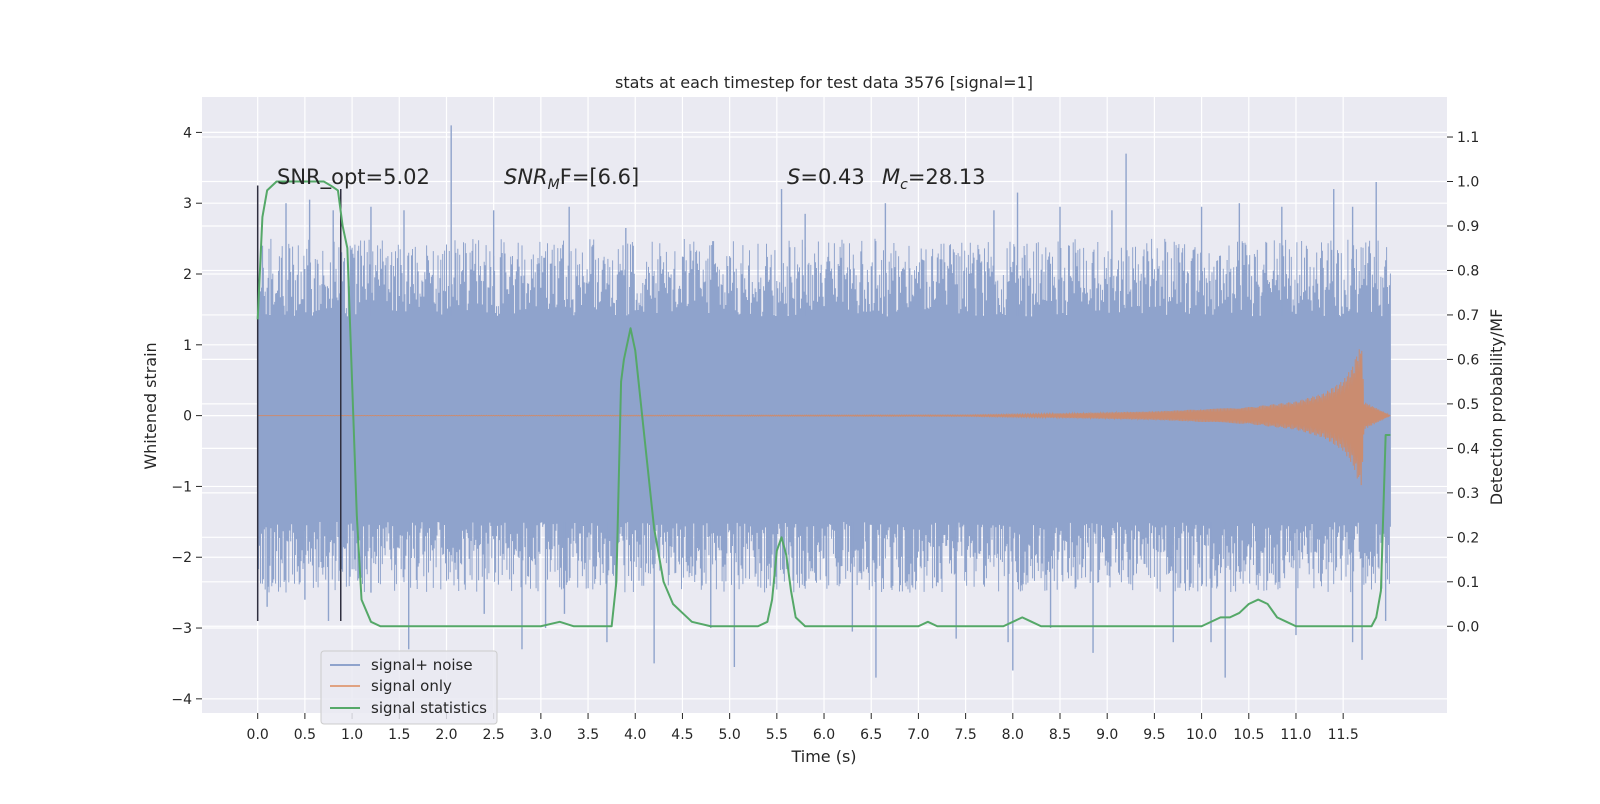 This screenshot has width=1600, height=804. Describe the element at coordinates (353, 177) in the screenshot. I see `annotation-snr-opt: SNR_opt=5.02` at that location.